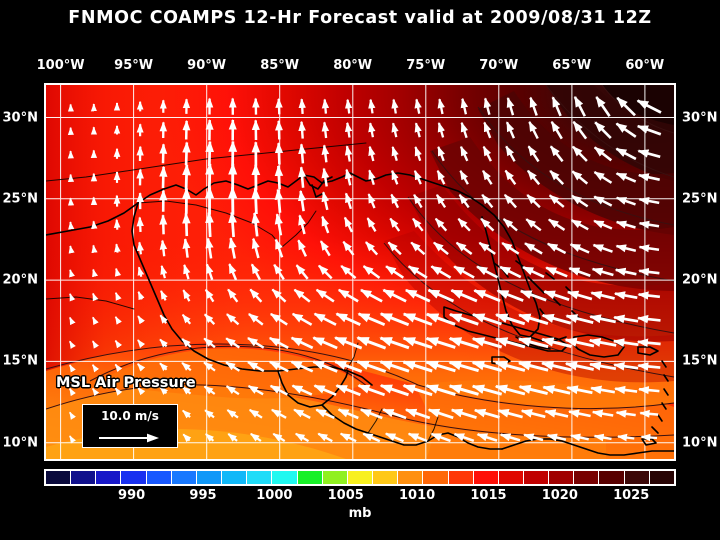  Describe the element at coordinates (130, 426) in the screenshot. I see `wind-scale-key: 10.0 m/s` at that location.